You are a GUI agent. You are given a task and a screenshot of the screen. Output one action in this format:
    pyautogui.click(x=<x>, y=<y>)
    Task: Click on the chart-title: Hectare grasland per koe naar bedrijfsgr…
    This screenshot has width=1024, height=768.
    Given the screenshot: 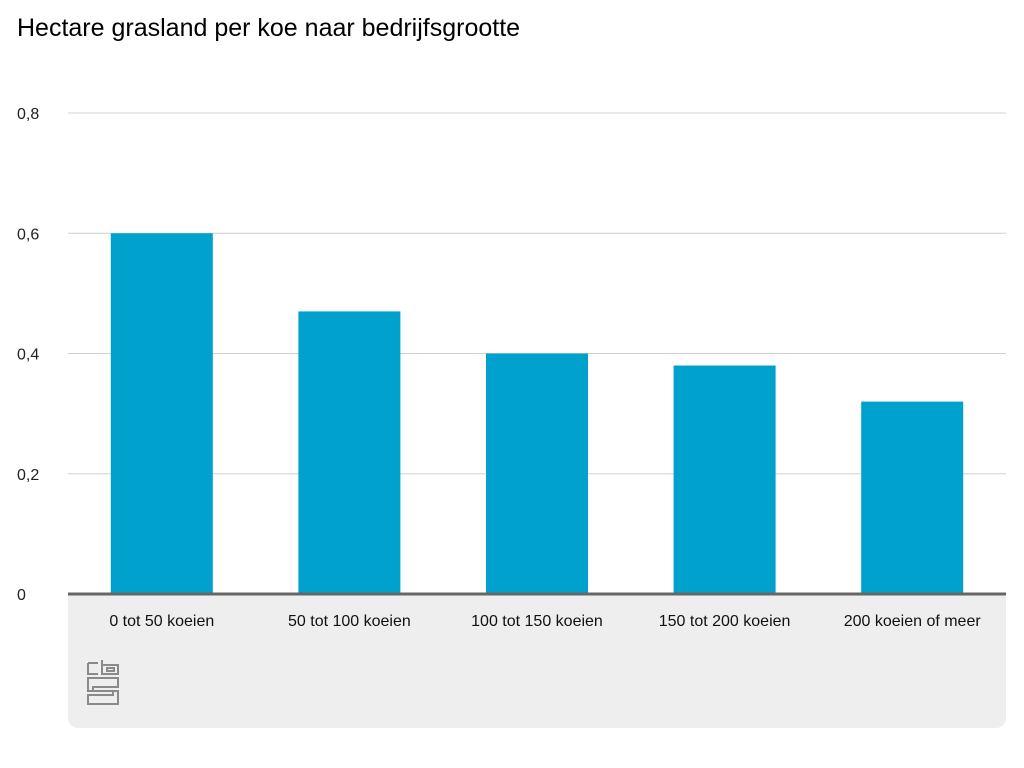 What is the action you would take?
    pyautogui.click(x=269, y=28)
    